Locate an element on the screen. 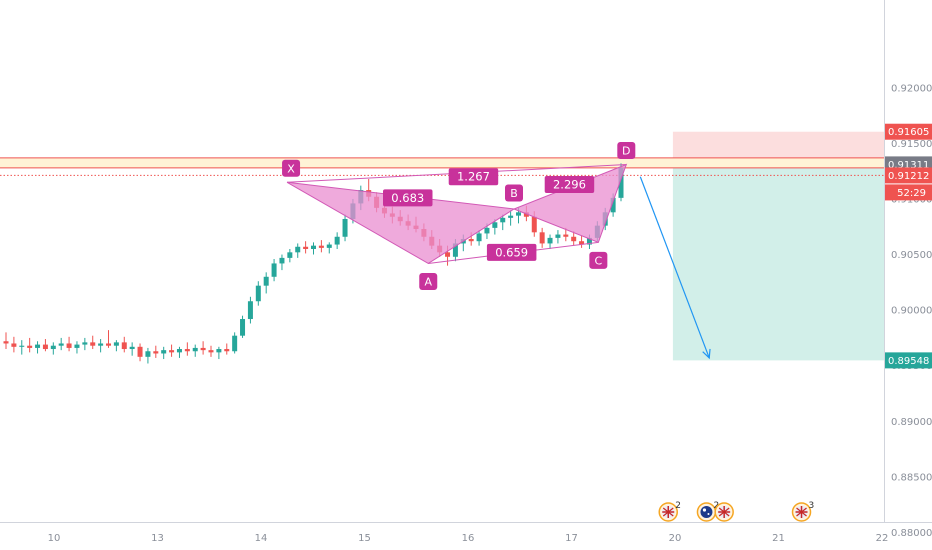 The height and width of the screenshot is (550, 932). badge-count: 2 is located at coordinates (716, 506).